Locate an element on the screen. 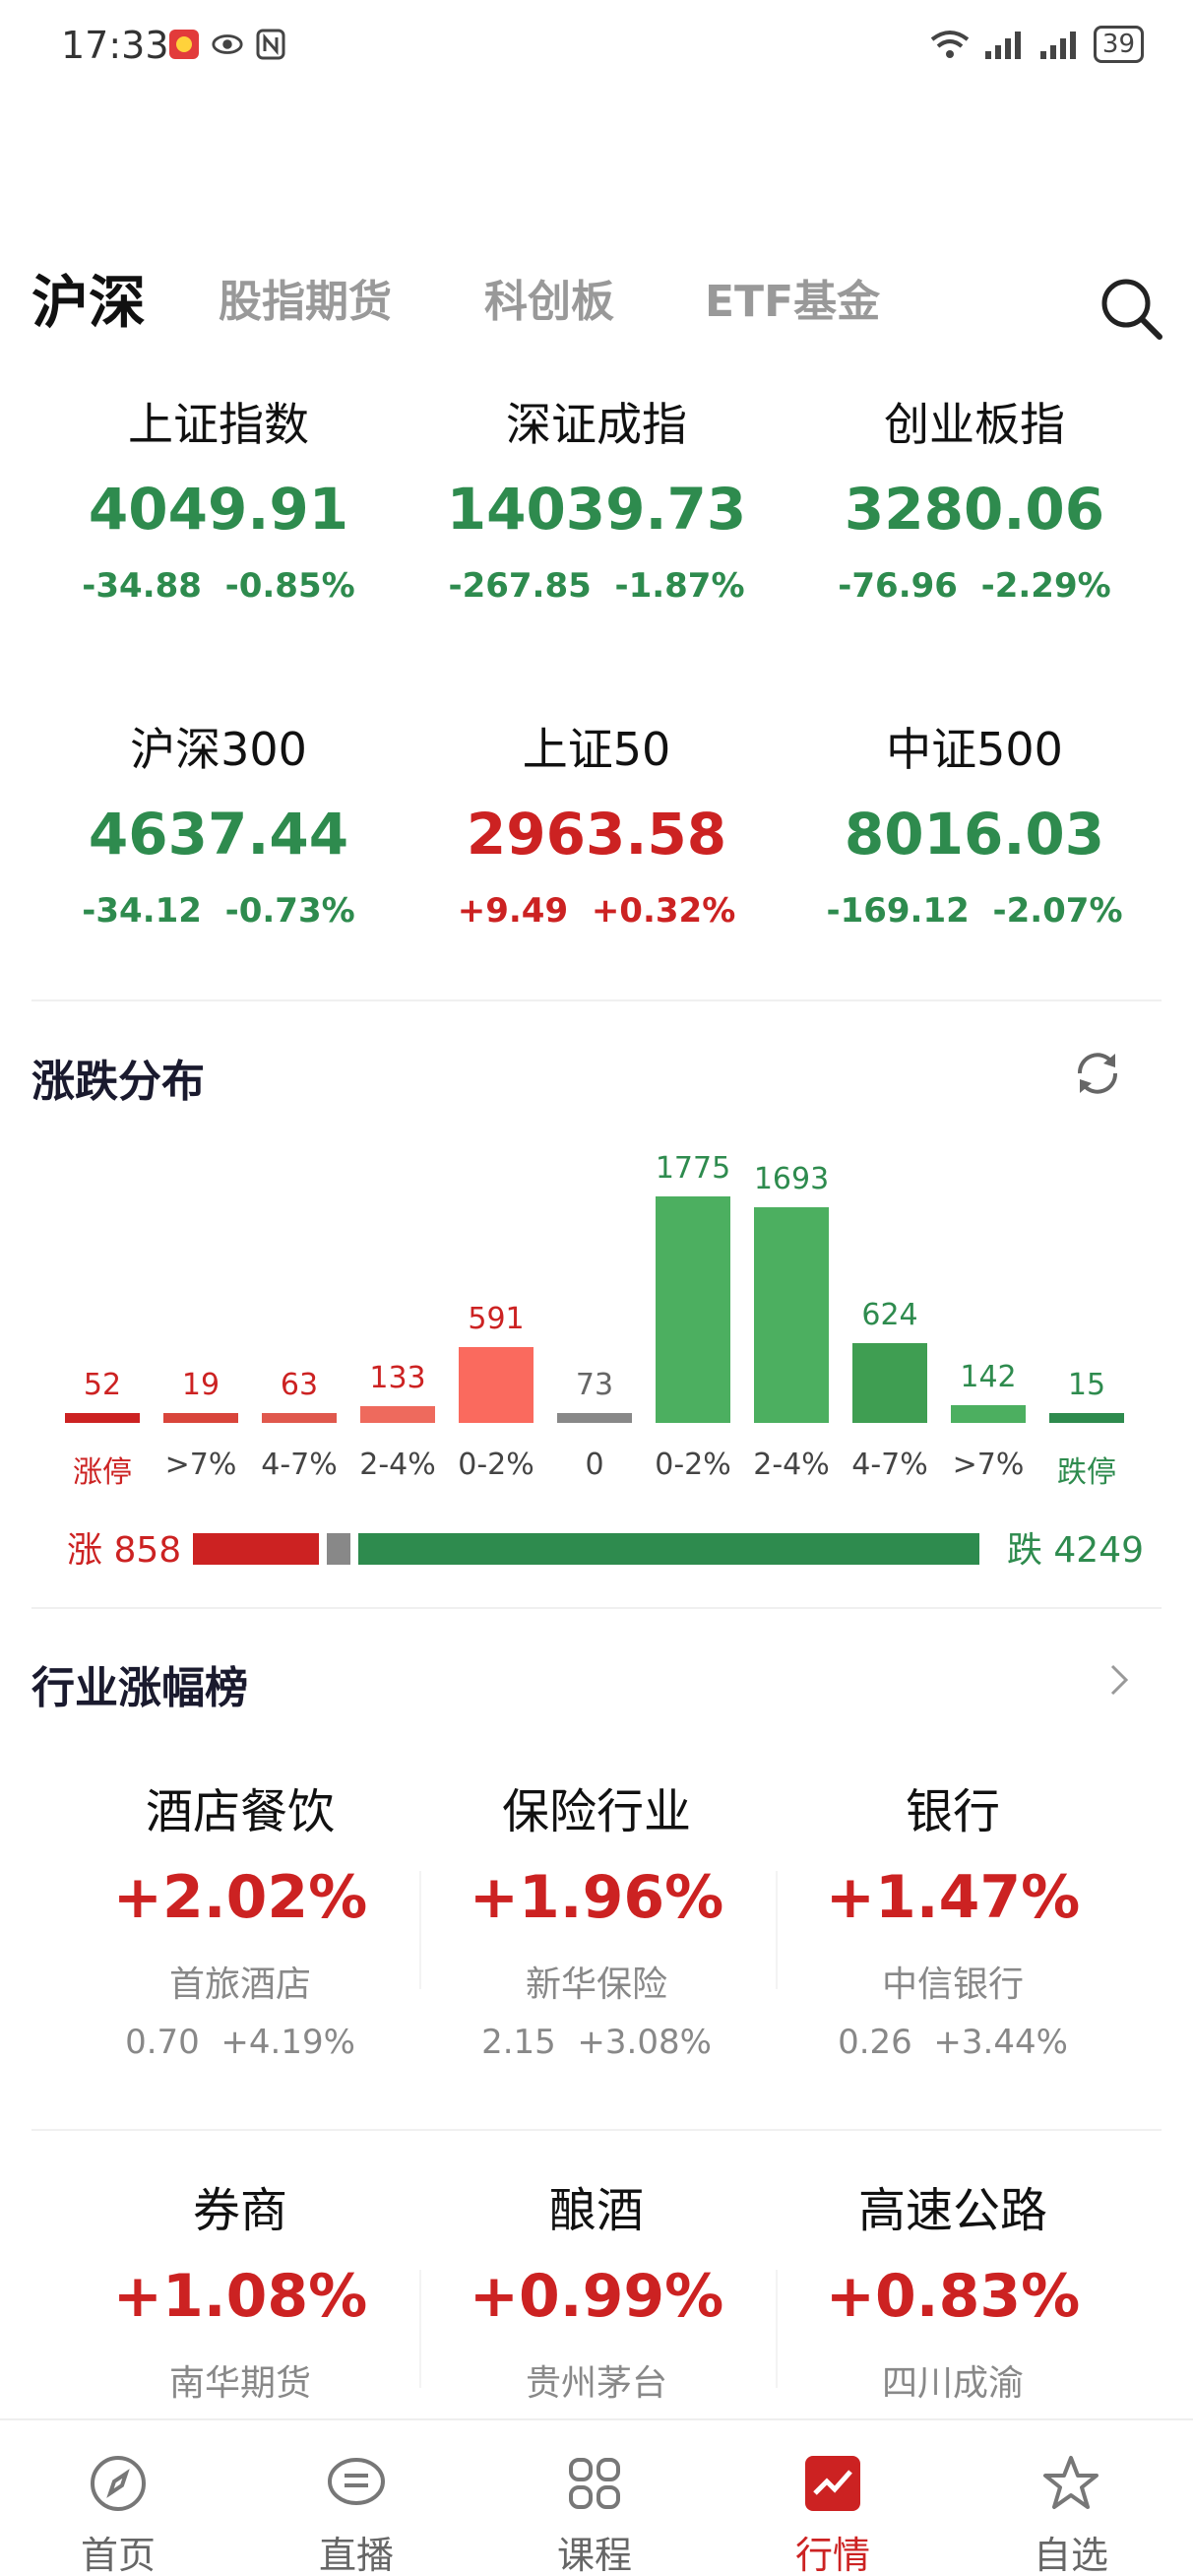  down-count-label: 跌 4249 is located at coordinates (1075, 1550).